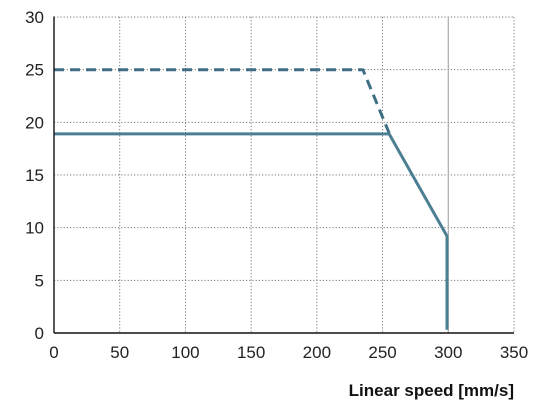  What do you see at coordinates (317, 352) in the screenshot?
I see `x-tick-label-200: 200` at bounding box center [317, 352].